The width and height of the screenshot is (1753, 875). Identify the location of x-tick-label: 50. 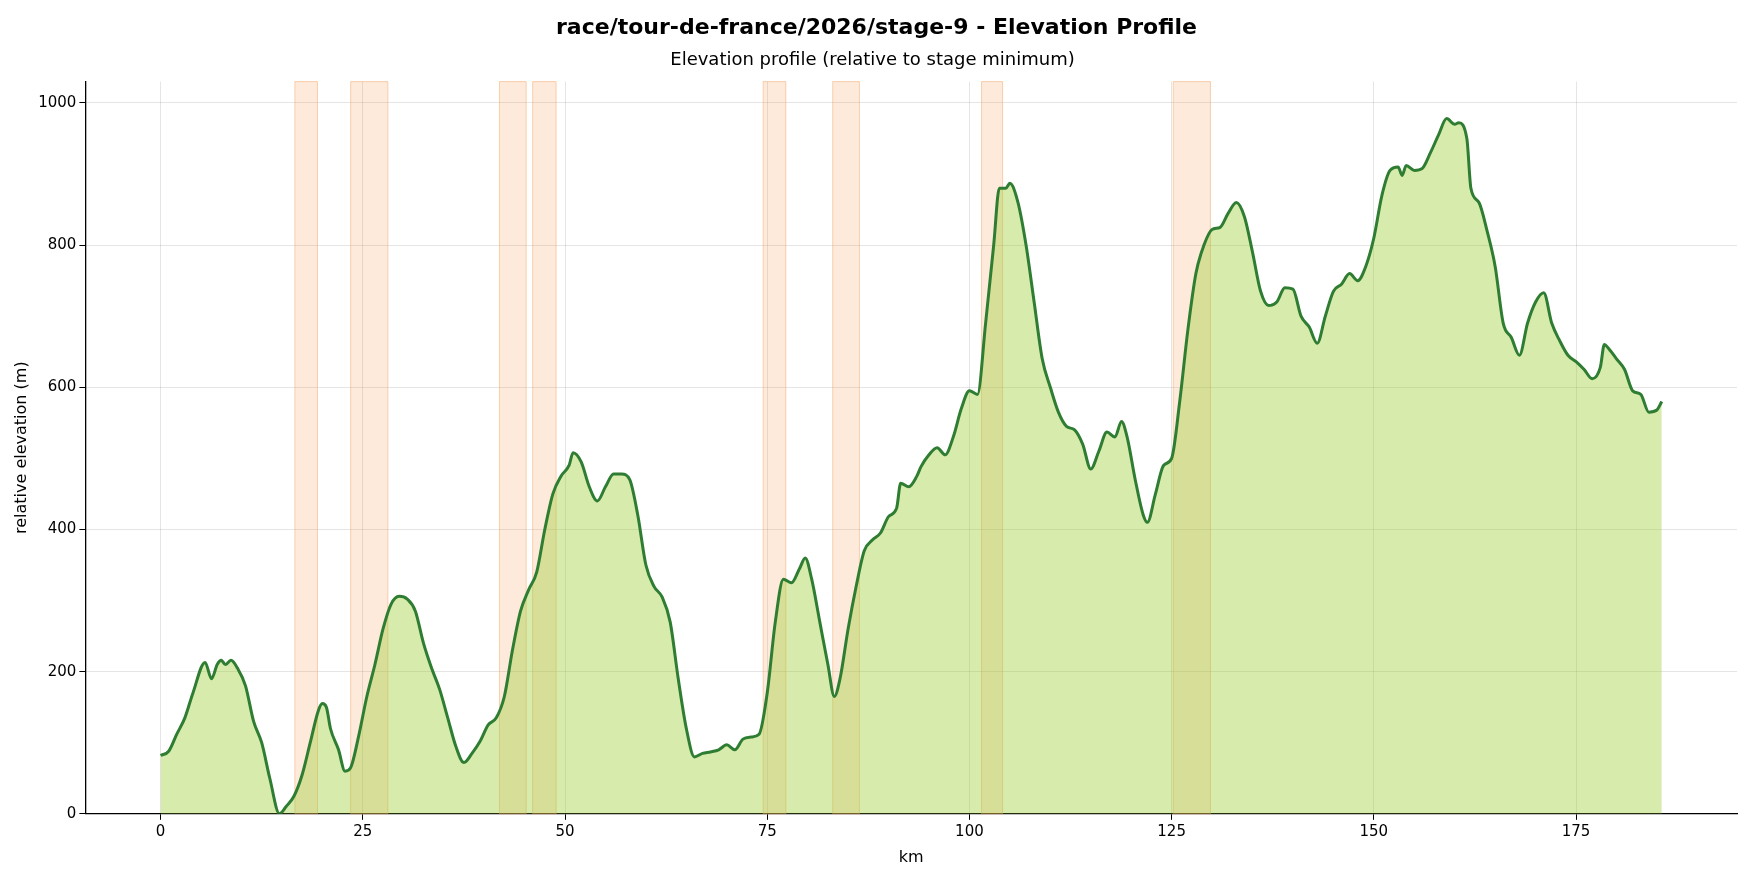
(565, 830).